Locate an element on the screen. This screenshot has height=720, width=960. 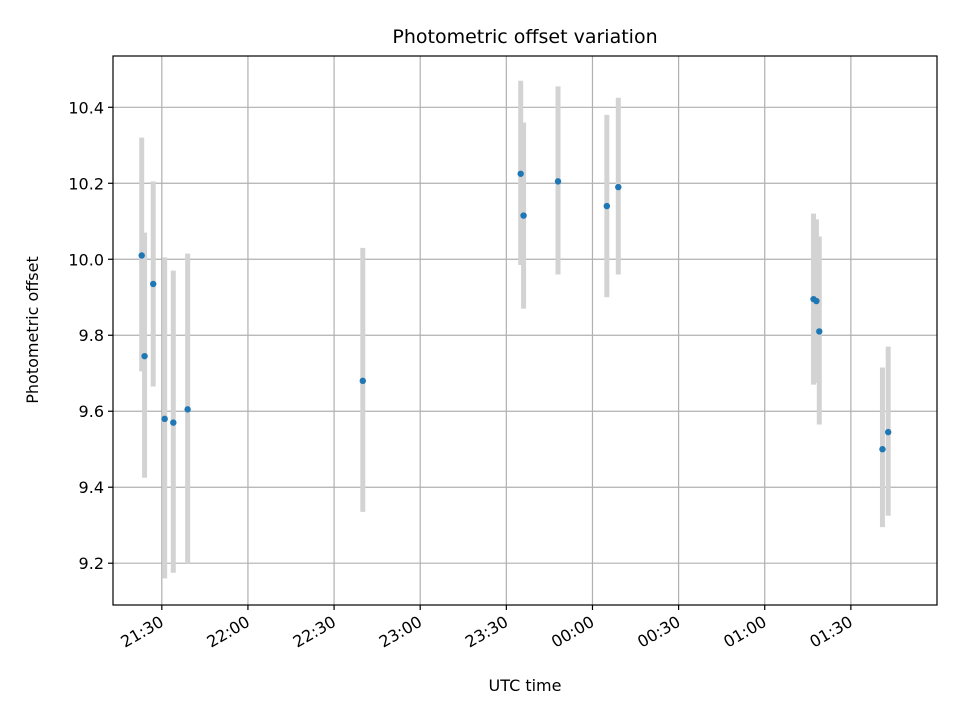
y-tick-label: 9.2 is located at coordinates (91, 563).